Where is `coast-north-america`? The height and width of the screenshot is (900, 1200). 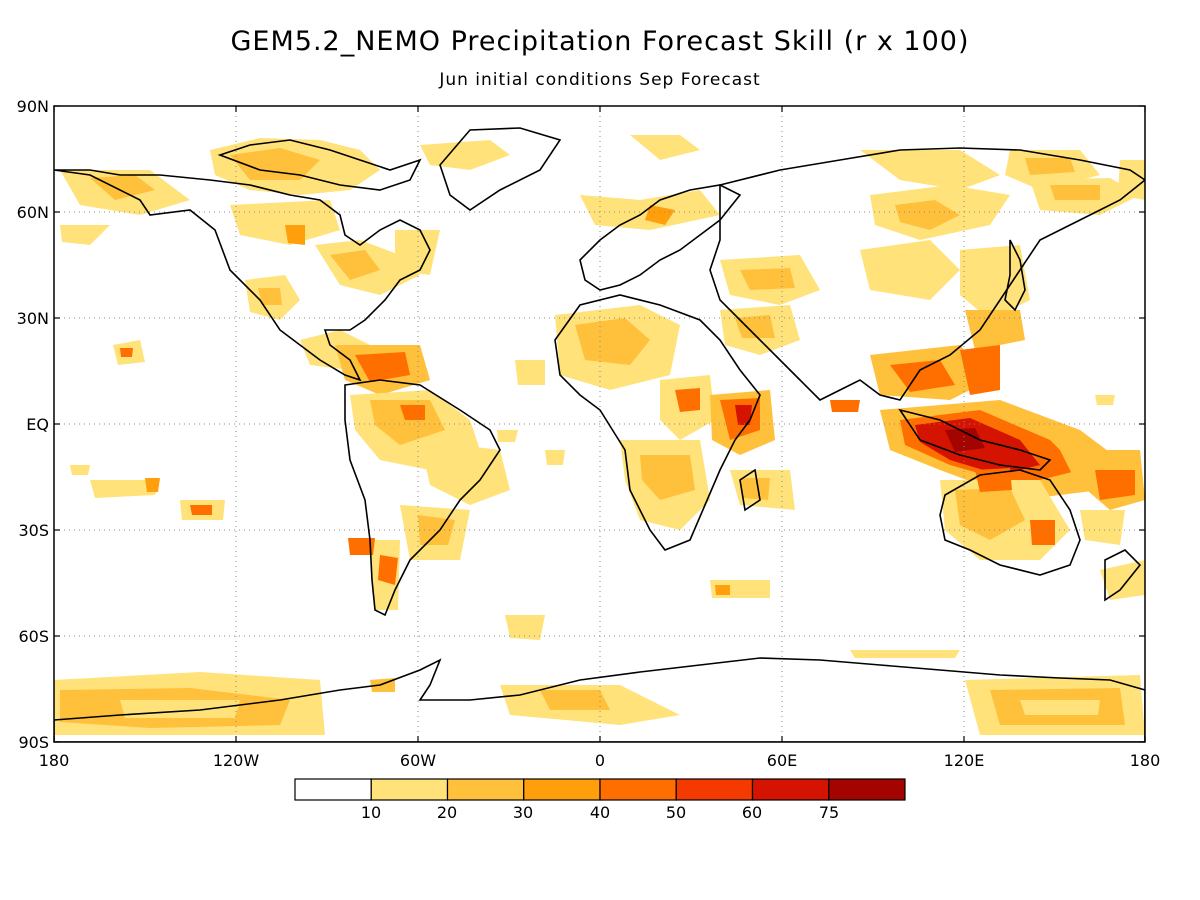
coast-north-america is located at coordinates (242, 275).